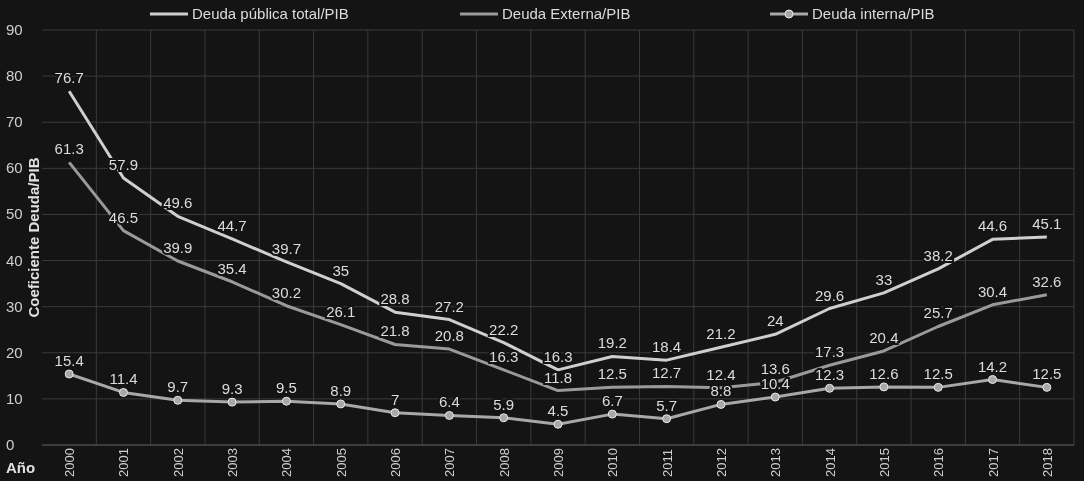 This screenshot has width=1084, height=481. What do you see at coordinates (286, 292) in the screenshot?
I see `data-label: 30.2` at bounding box center [286, 292].